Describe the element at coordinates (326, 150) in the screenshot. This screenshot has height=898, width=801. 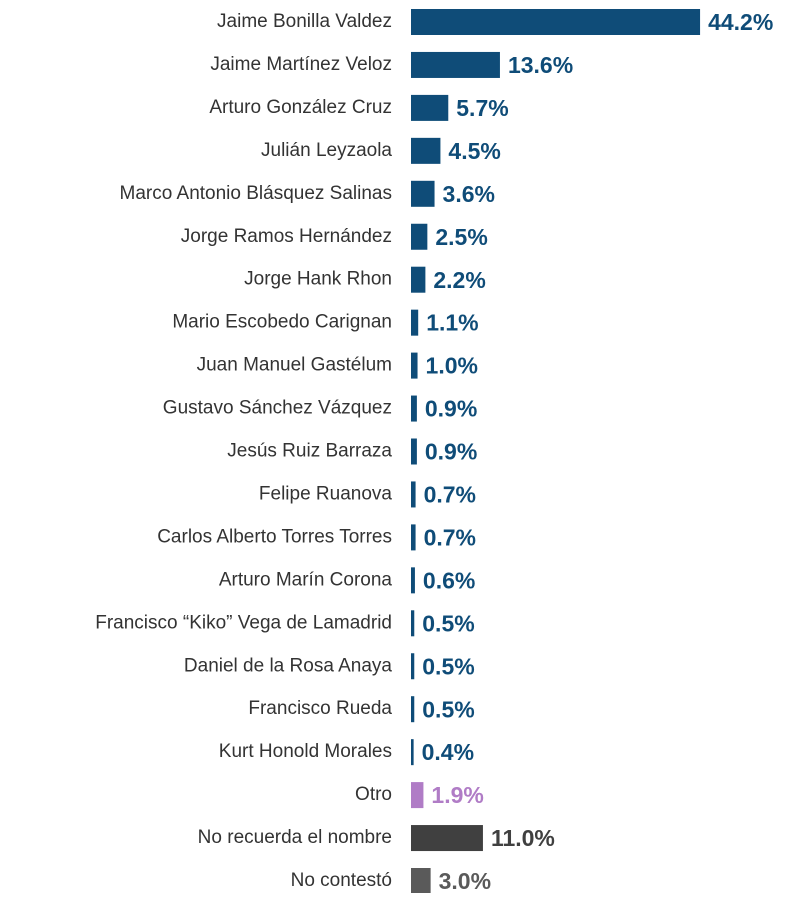
I see `category-label: Julián Leyzaola` at that location.